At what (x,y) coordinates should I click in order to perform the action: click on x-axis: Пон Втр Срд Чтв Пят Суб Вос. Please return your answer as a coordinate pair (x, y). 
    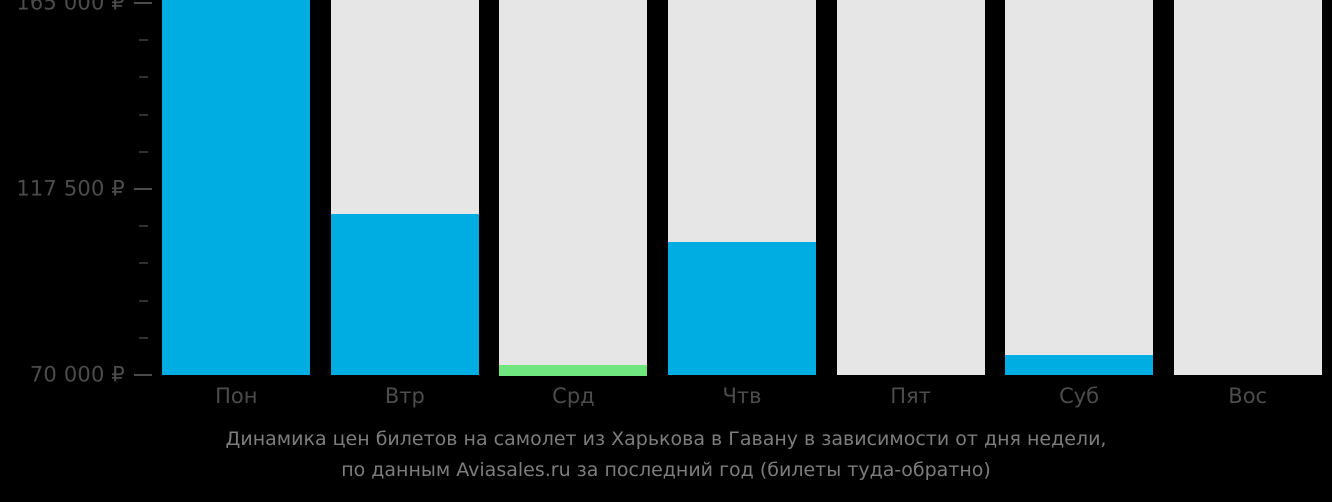
    Looking at the image, I should click on (742, 398).